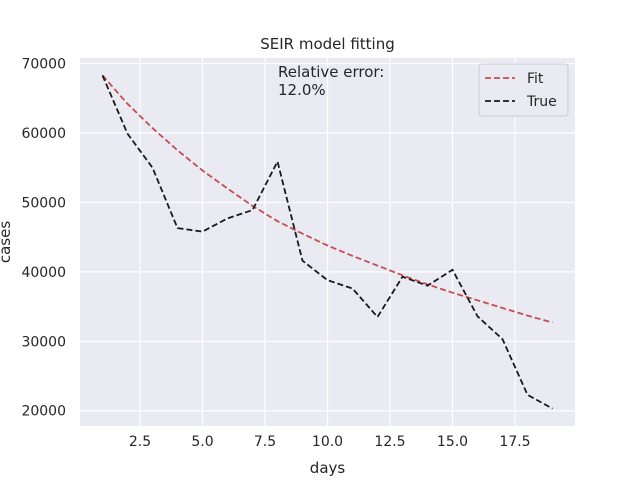  I want to click on legend-box, so click(523, 90).